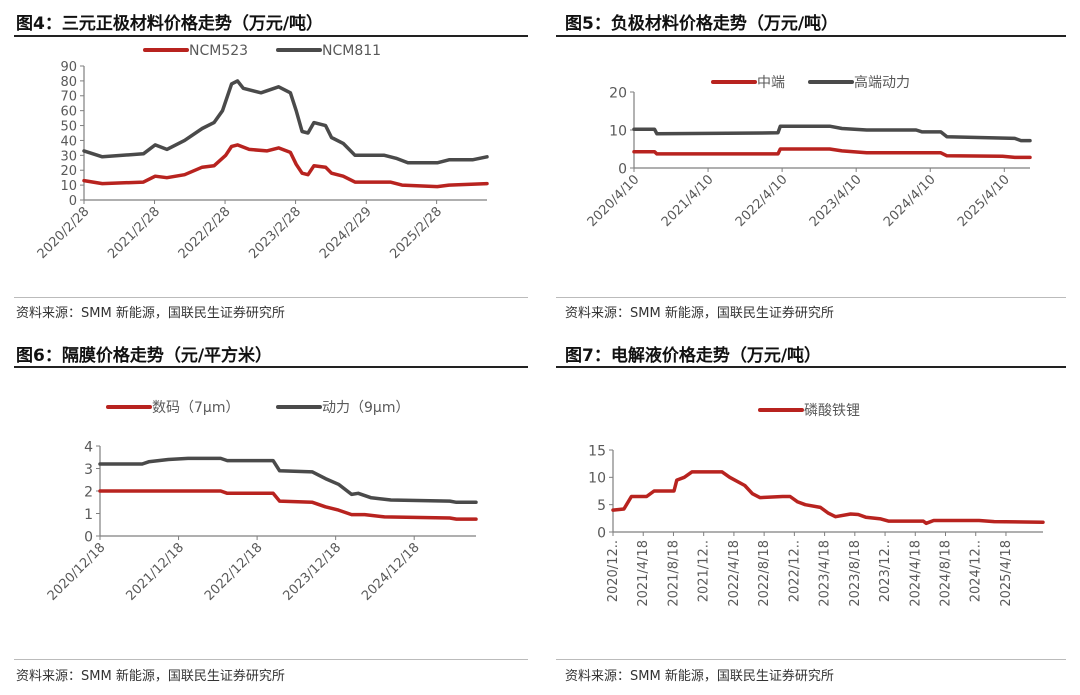  I want to click on x-tick-label: 2020/4/10, so click(614, 201).